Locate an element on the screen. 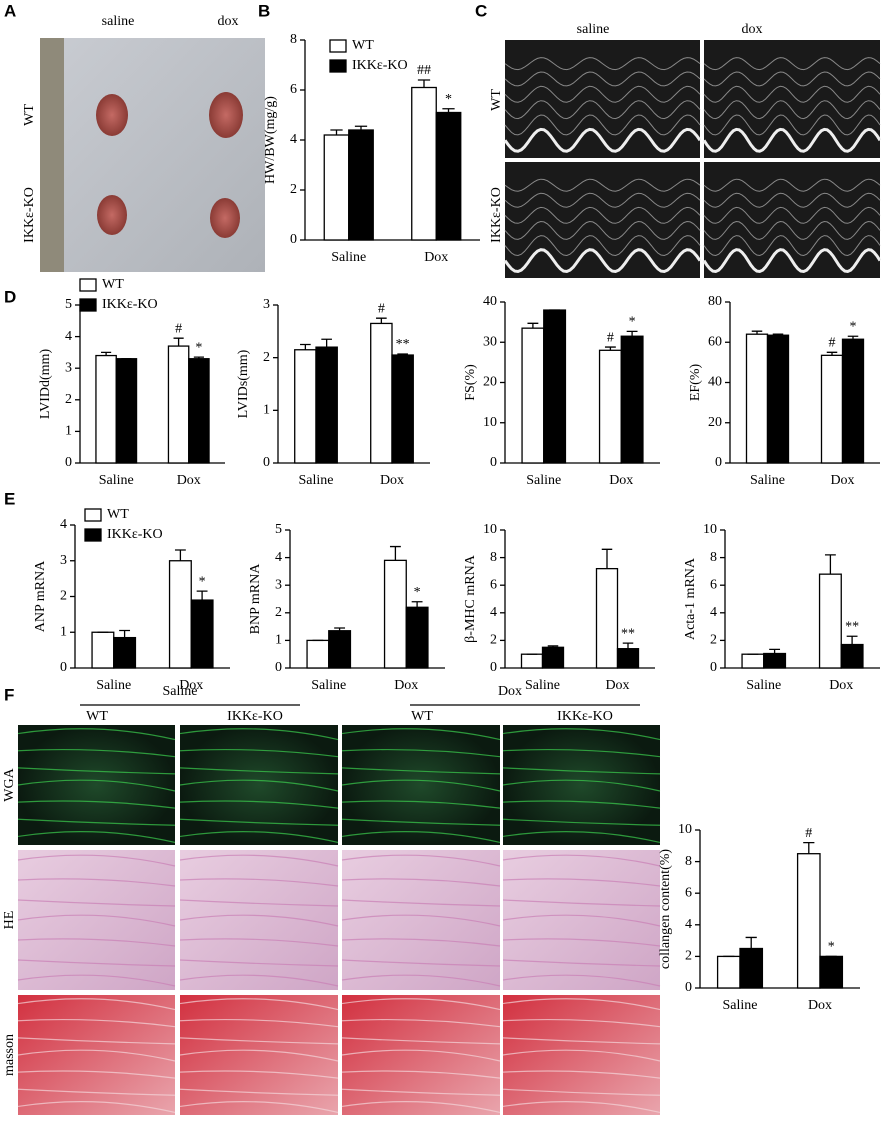 The image size is (886, 1121). y-axis-label: collangen content(%) is located at coordinates (665, 909).